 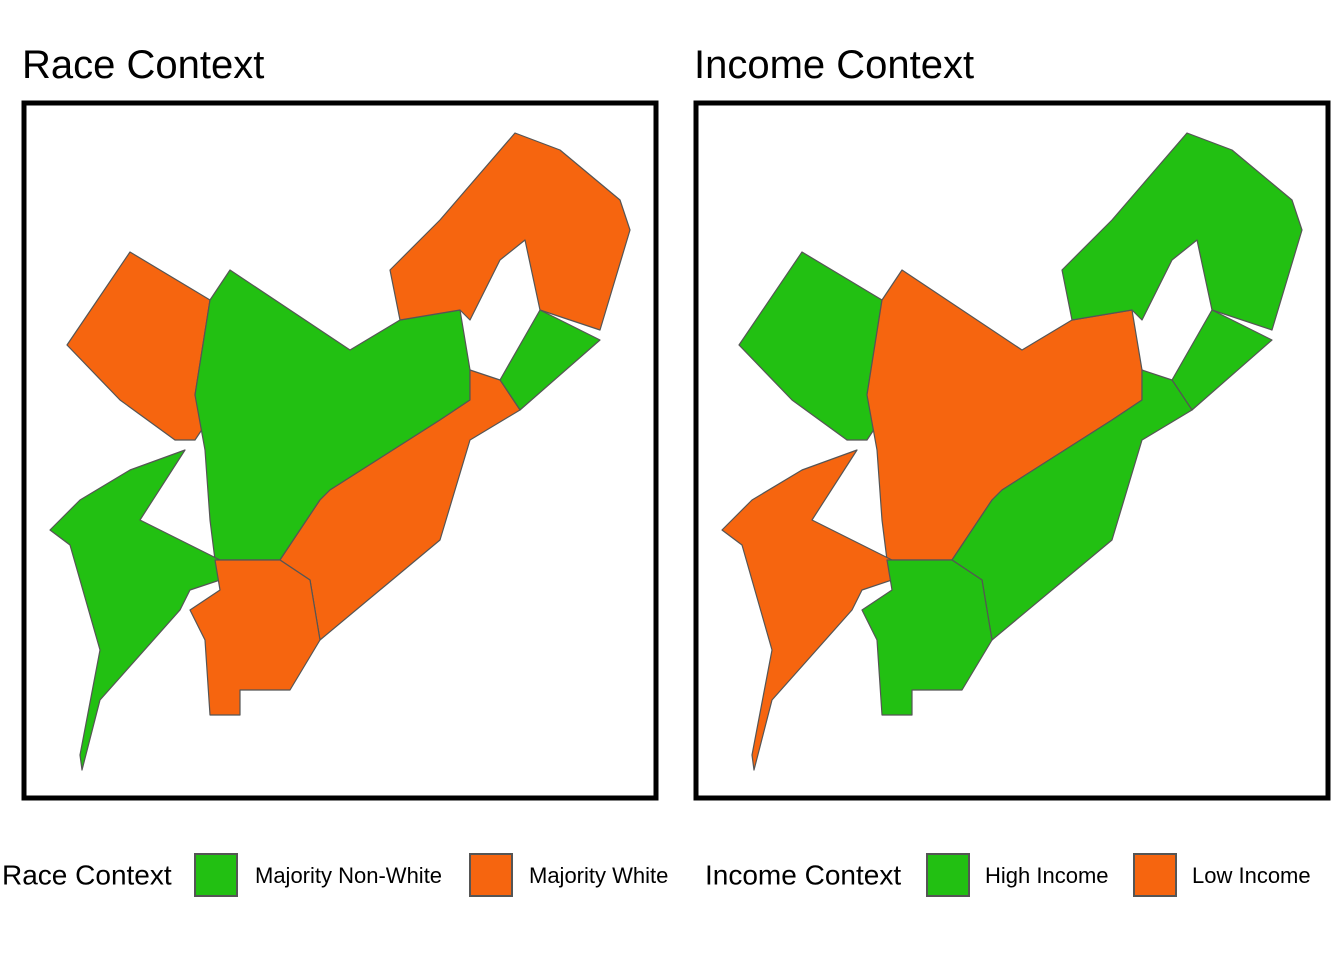 I want to click on legend-title: Income Context, so click(x=803, y=874).